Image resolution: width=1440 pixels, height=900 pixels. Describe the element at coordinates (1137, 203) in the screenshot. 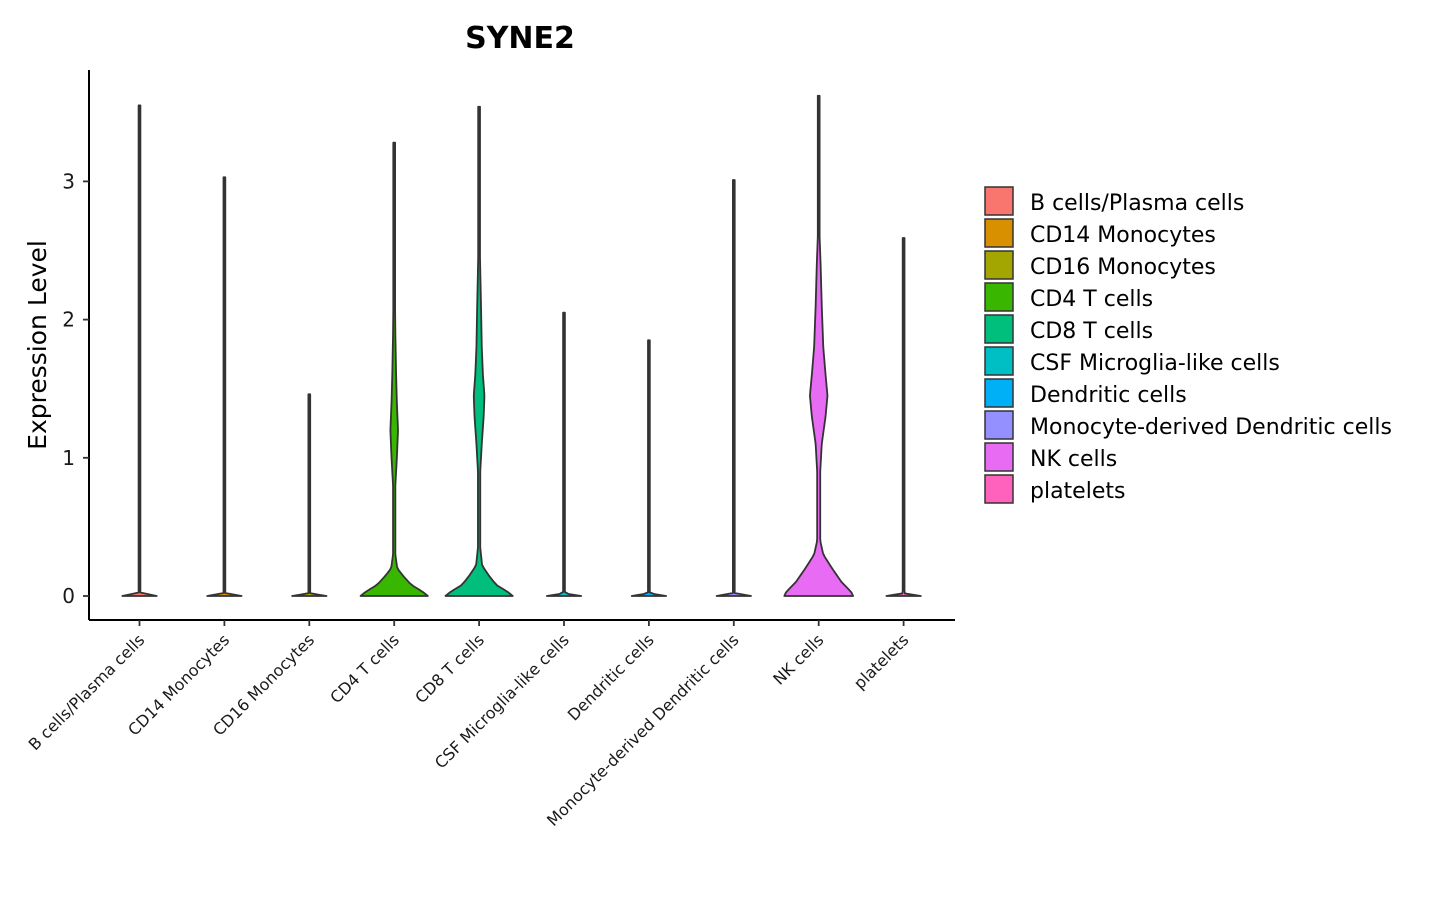

I see `legend-label: B cells/Plasma cells` at that location.